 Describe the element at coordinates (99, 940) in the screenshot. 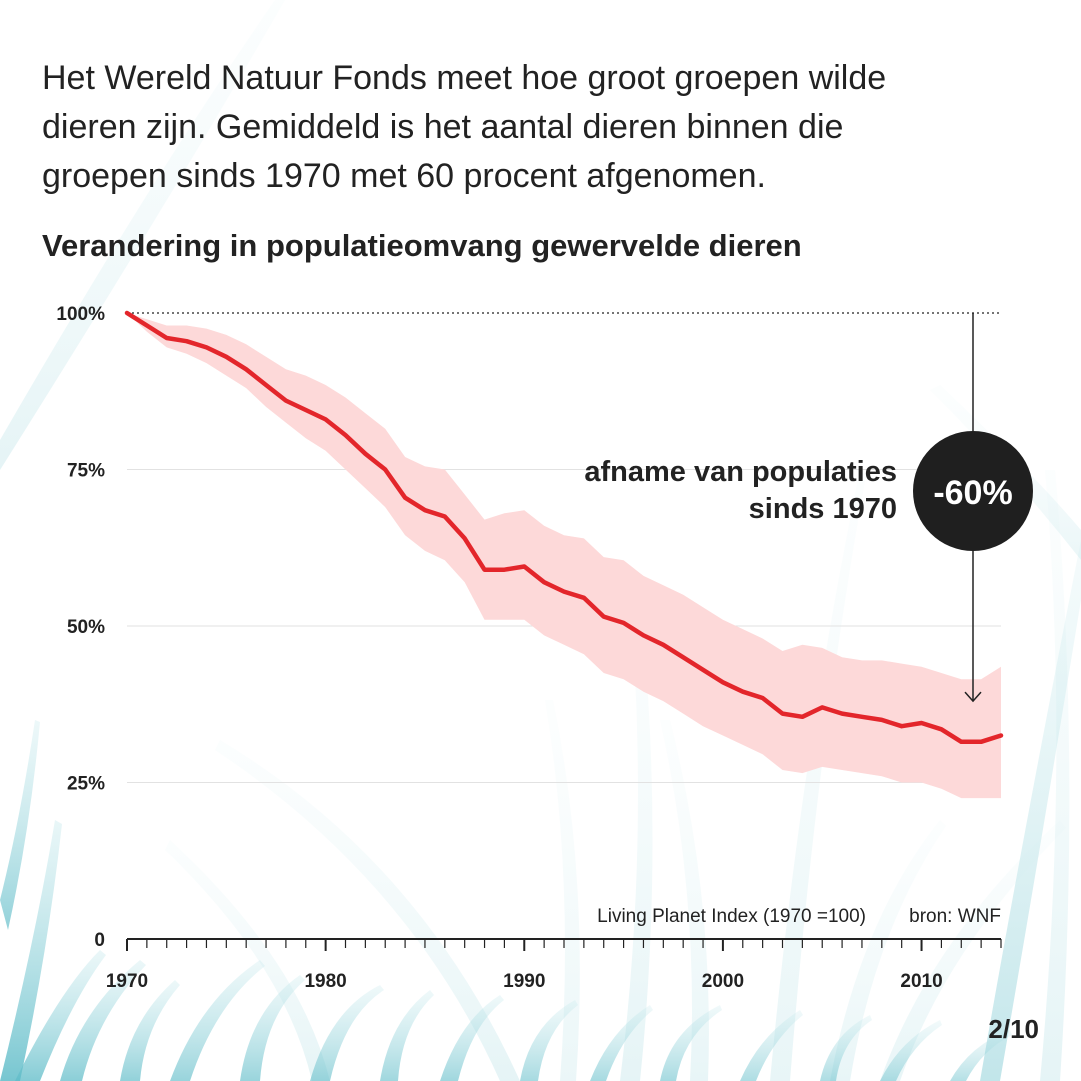

I see `y-tick-label: 0` at that location.